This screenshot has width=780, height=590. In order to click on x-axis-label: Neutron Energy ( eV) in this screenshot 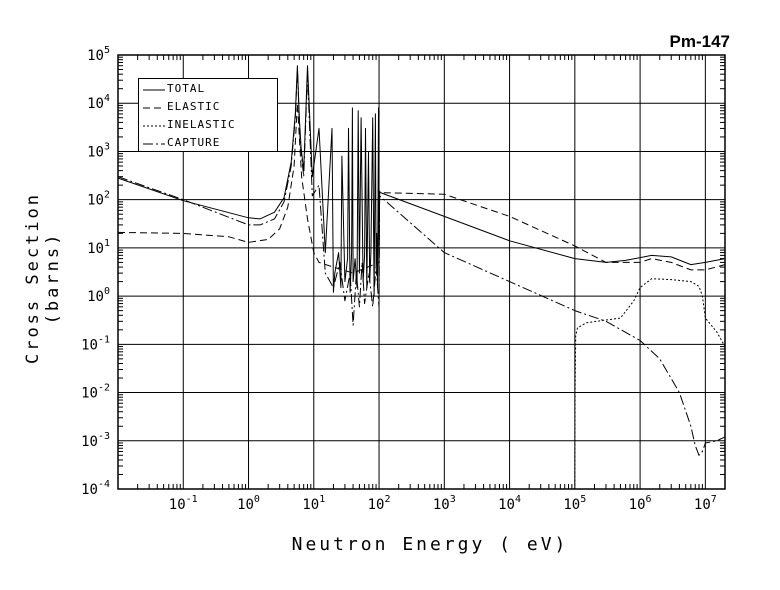, I will do `click(430, 544)`.